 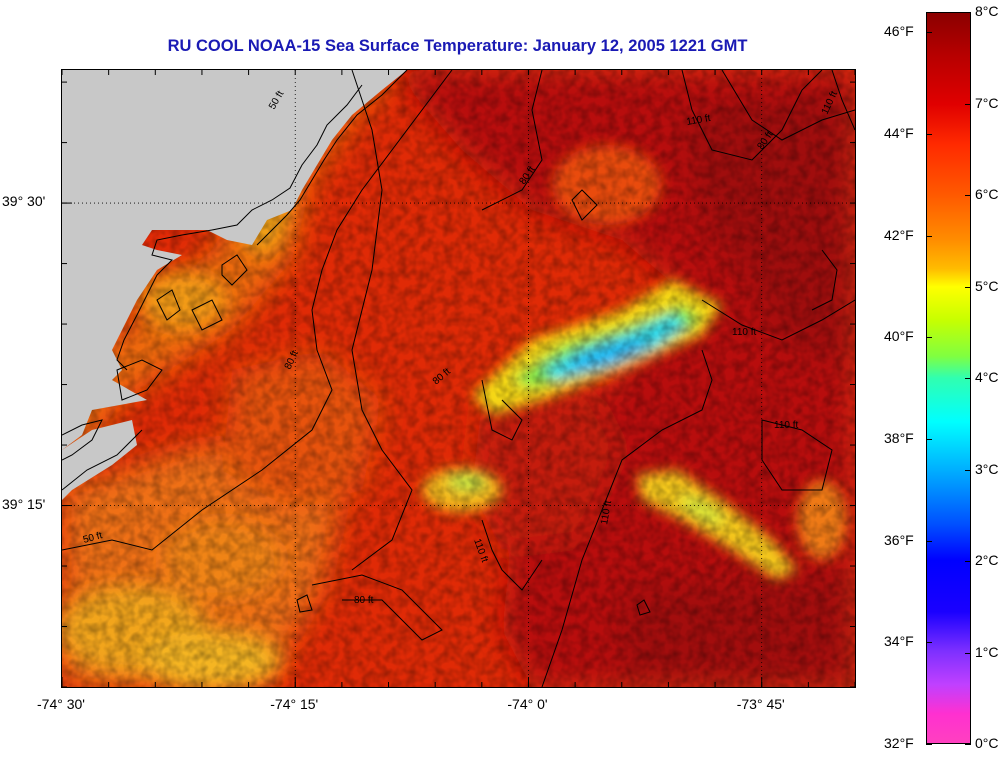 I want to click on colorbar-fahrenheit-label: 46°F, so click(x=899, y=31).